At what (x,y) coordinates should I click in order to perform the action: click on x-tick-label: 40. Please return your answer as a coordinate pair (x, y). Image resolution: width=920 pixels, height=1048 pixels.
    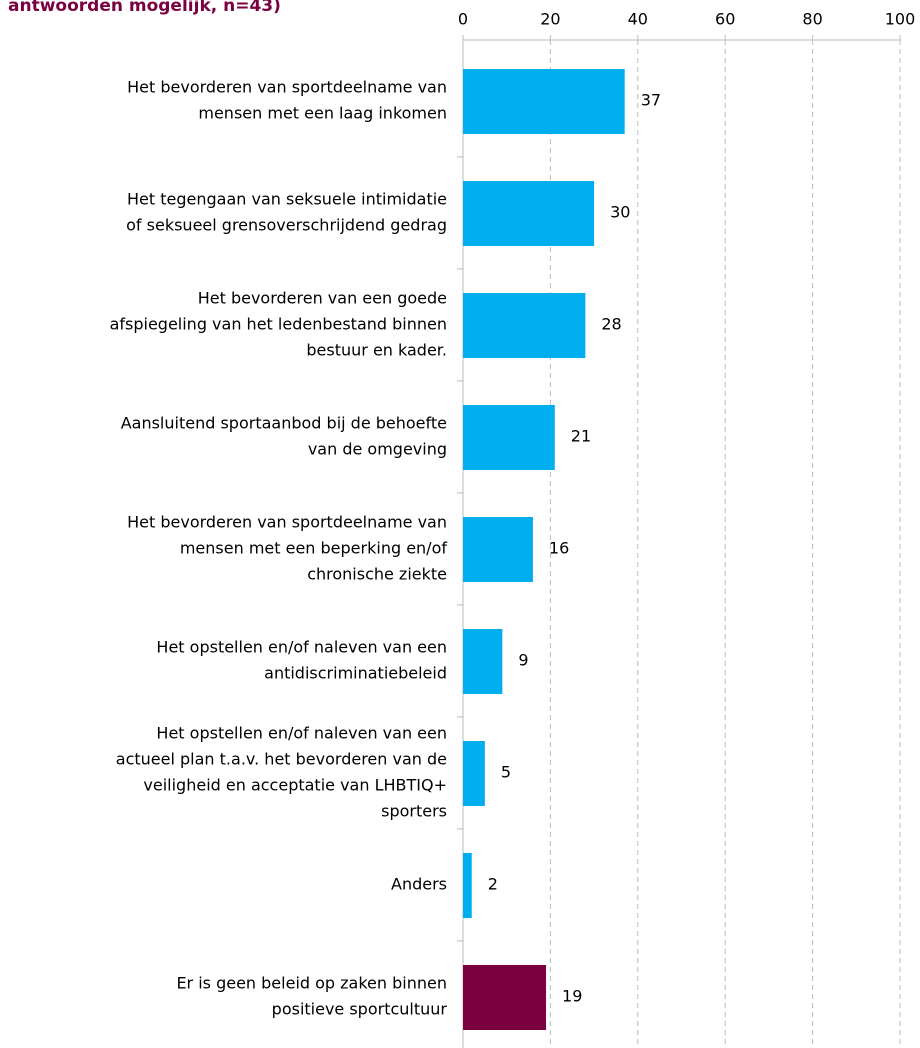
    Looking at the image, I should click on (638, 19).